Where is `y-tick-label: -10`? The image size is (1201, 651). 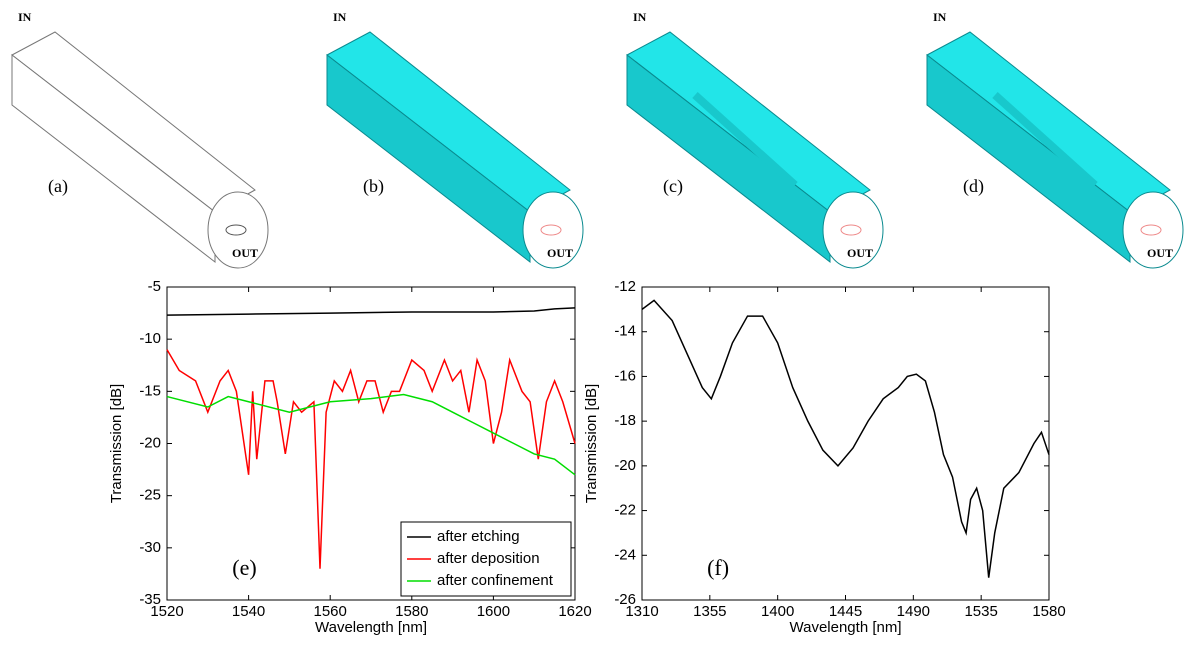
y-tick-label: -10 is located at coordinates (150, 338).